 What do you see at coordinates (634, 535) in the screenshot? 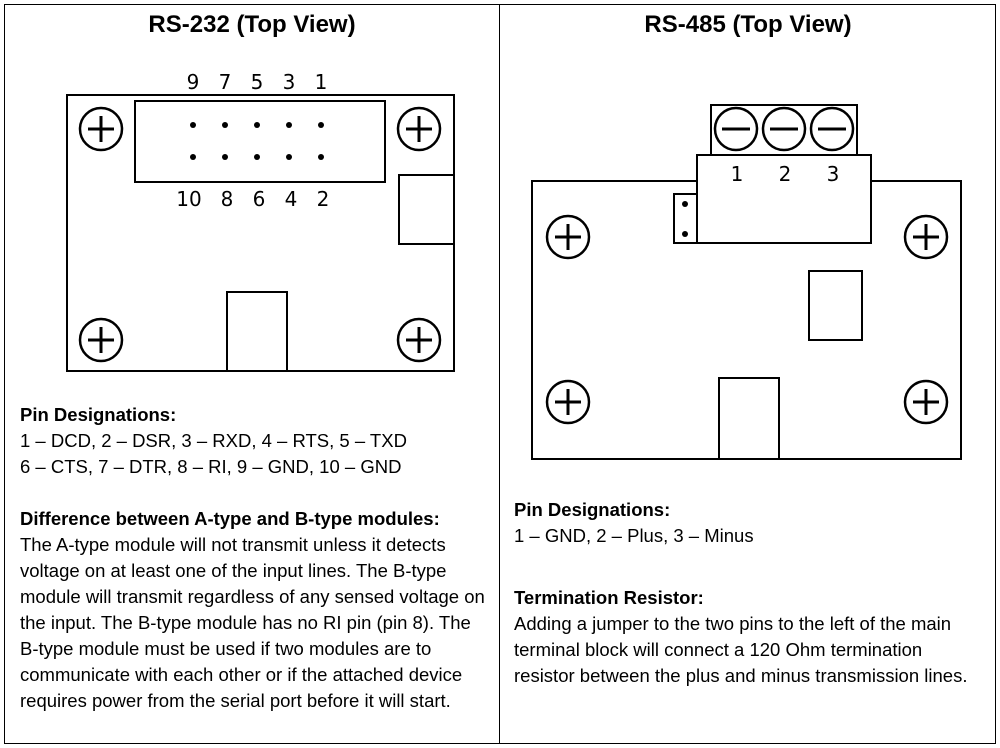
I see `rs485-pin-line-1: 1 – GND, 2 – Plus, 3 – Minus` at bounding box center [634, 535].